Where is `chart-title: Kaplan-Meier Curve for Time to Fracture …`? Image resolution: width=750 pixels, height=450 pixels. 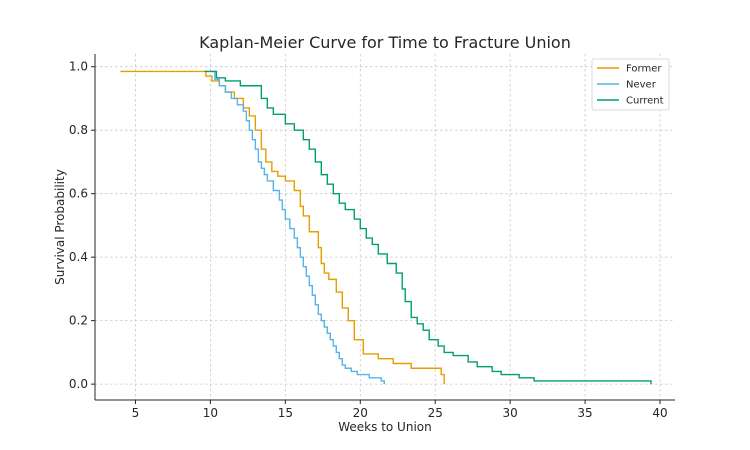
chart-title: Kaplan-Meier Curve for Time to Fracture … is located at coordinates (385, 42).